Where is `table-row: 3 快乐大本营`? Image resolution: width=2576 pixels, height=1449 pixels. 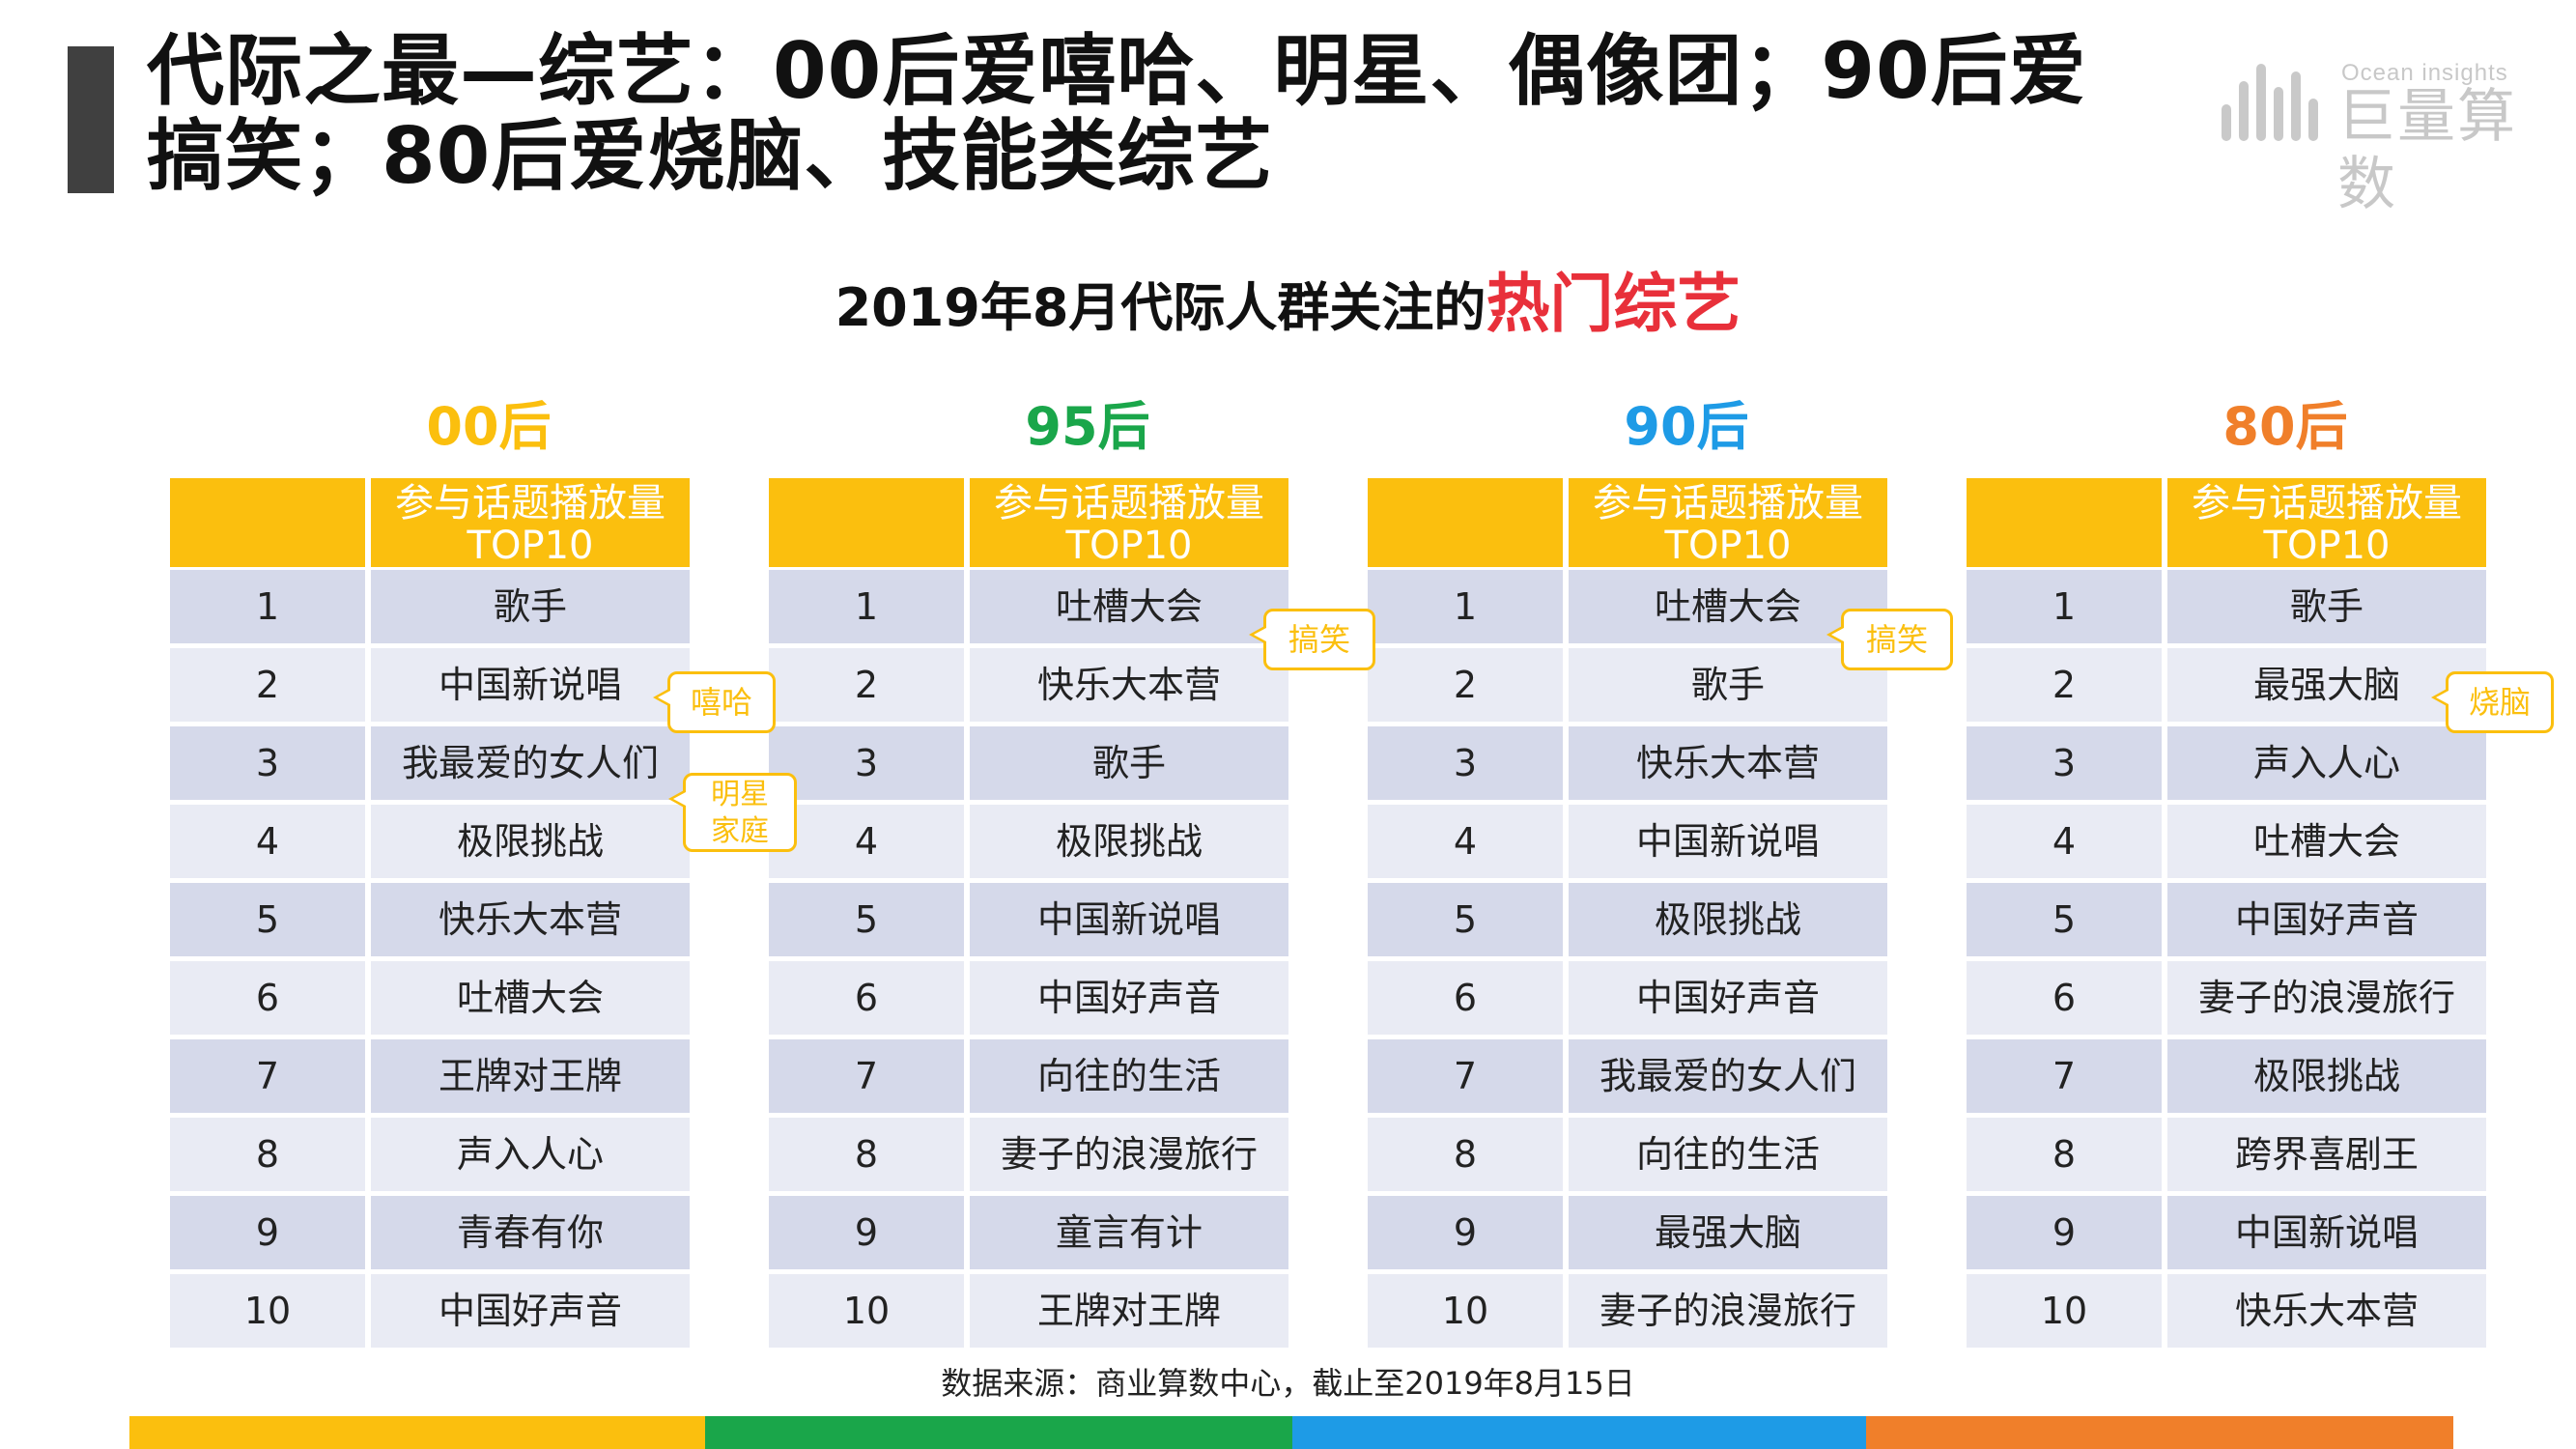 table-row: 3 快乐大本营 is located at coordinates (1628, 763).